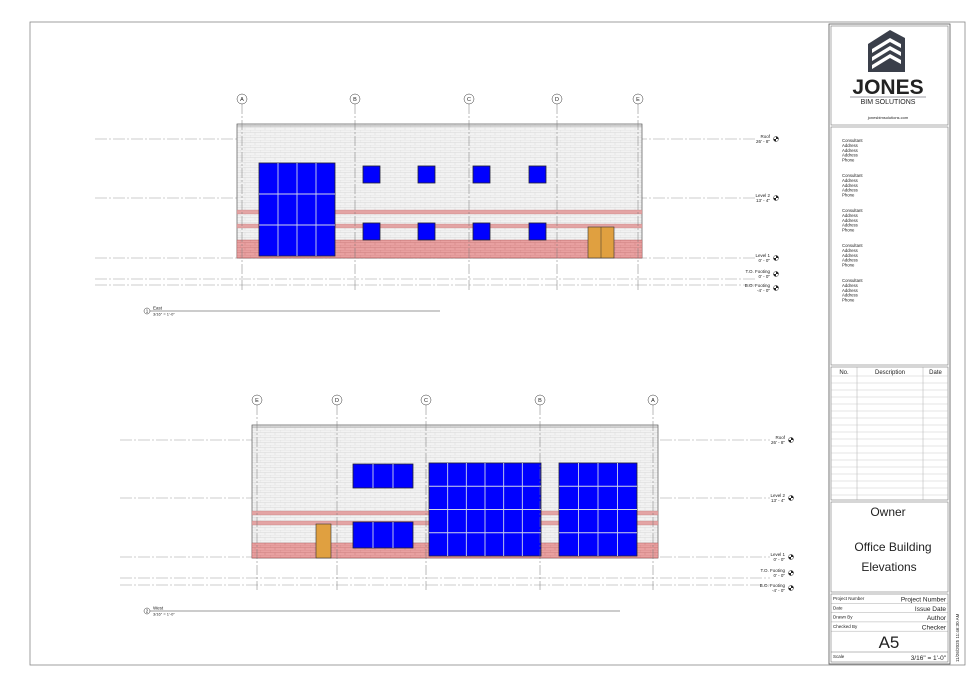  Describe the element at coordinates (158, 608) in the screenshot. I see `view-name: West` at that location.